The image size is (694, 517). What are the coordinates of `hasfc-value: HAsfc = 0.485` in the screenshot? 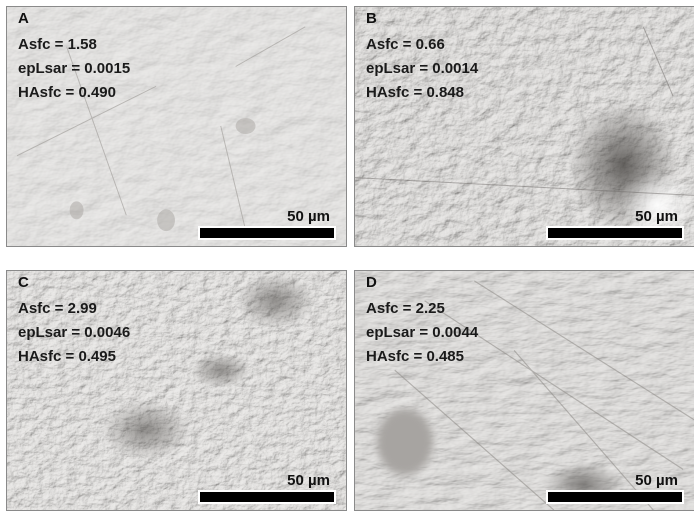 It's located at (415, 356).